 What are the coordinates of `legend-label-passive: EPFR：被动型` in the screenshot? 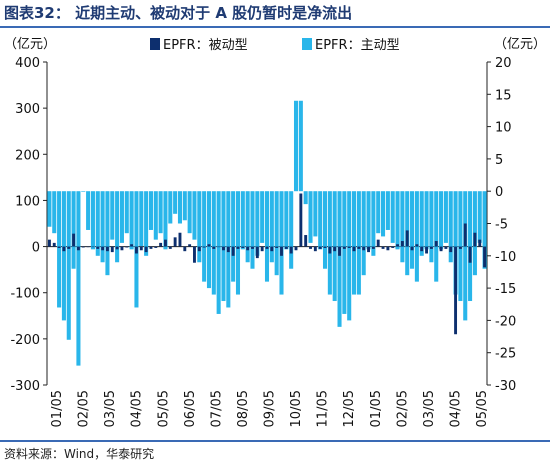 It's located at (205, 45).